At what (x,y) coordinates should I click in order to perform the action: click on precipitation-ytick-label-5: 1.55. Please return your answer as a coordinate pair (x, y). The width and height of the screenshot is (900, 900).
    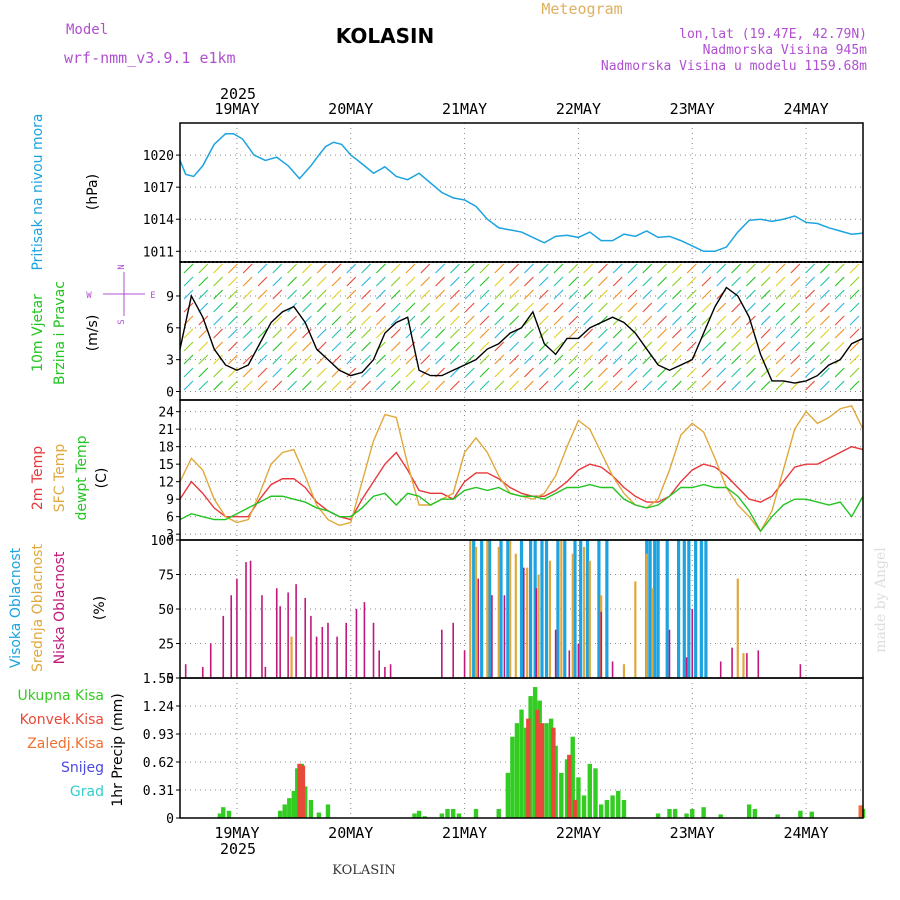
    Looking at the image, I should click on (158, 679).